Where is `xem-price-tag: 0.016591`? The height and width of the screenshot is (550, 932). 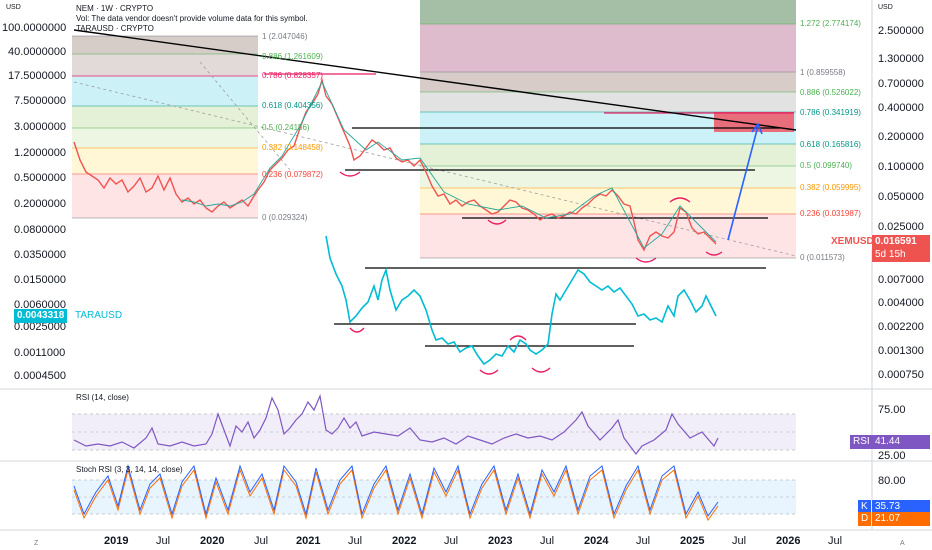 xem-price-tag: 0.016591 is located at coordinates (901, 242).